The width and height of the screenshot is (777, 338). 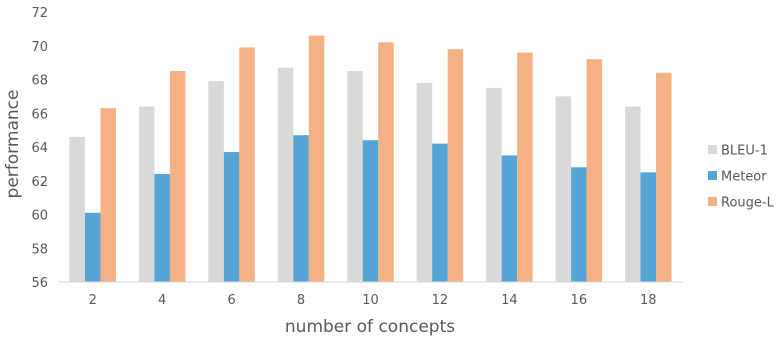 What do you see at coordinates (509, 300) in the screenshot?
I see `x-tick-label: 14` at bounding box center [509, 300].